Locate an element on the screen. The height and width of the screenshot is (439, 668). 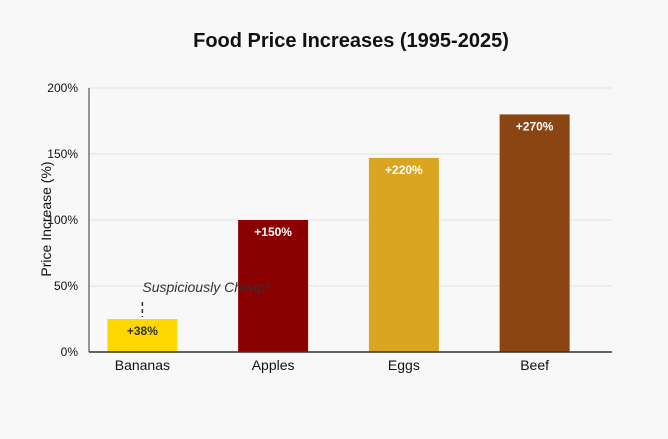
bar-bananas is located at coordinates (142, 335).